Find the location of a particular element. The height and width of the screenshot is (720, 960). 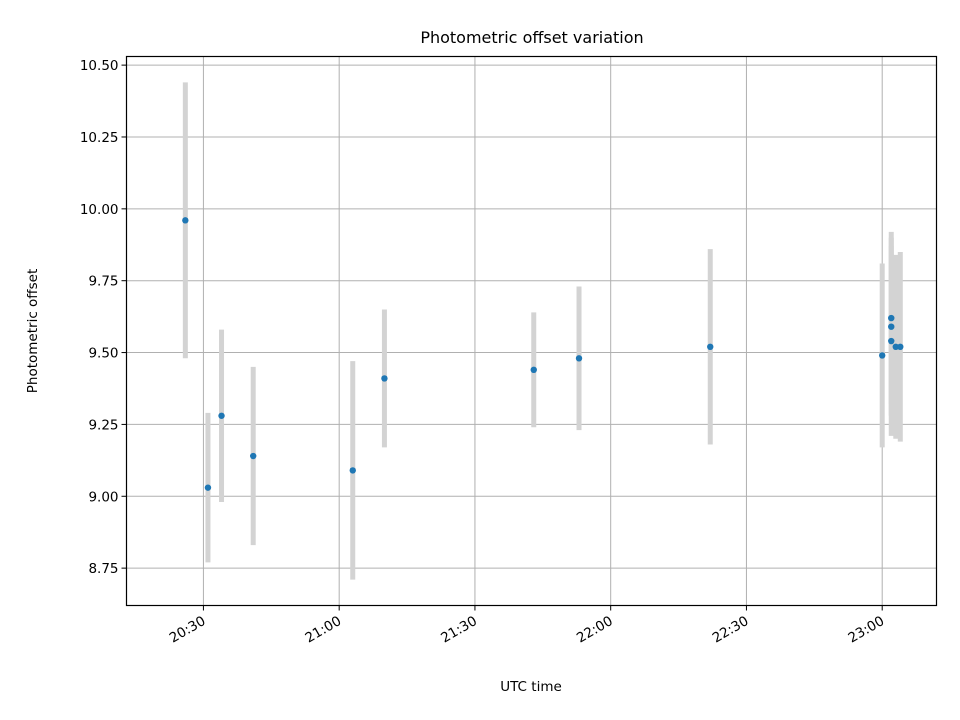

y-tick-label: 9.50 is located at coordinates (103, 354).